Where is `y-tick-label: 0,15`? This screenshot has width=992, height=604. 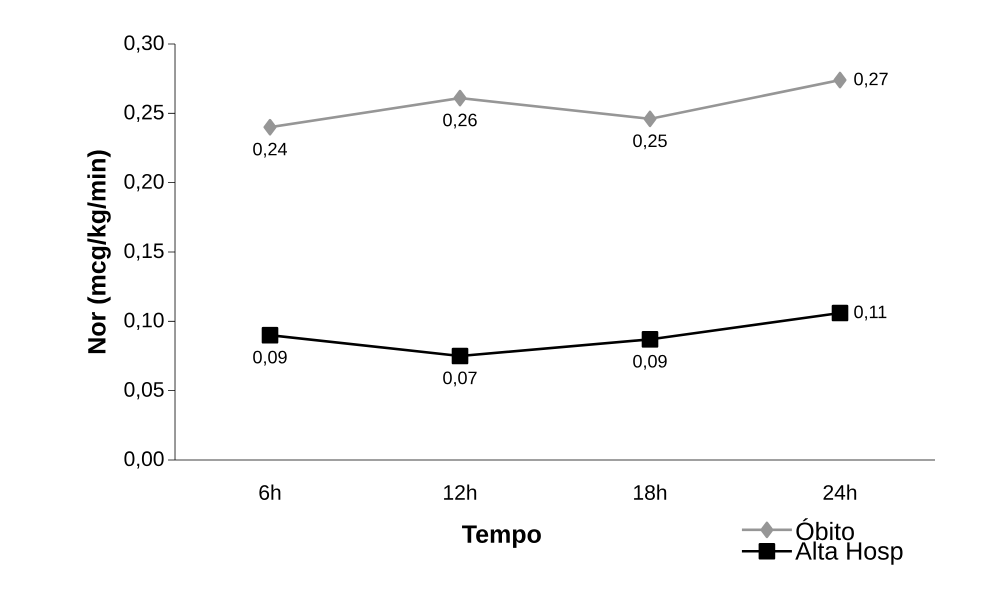 y-tick-label: 0,15 is located at coordinates (144, 252).